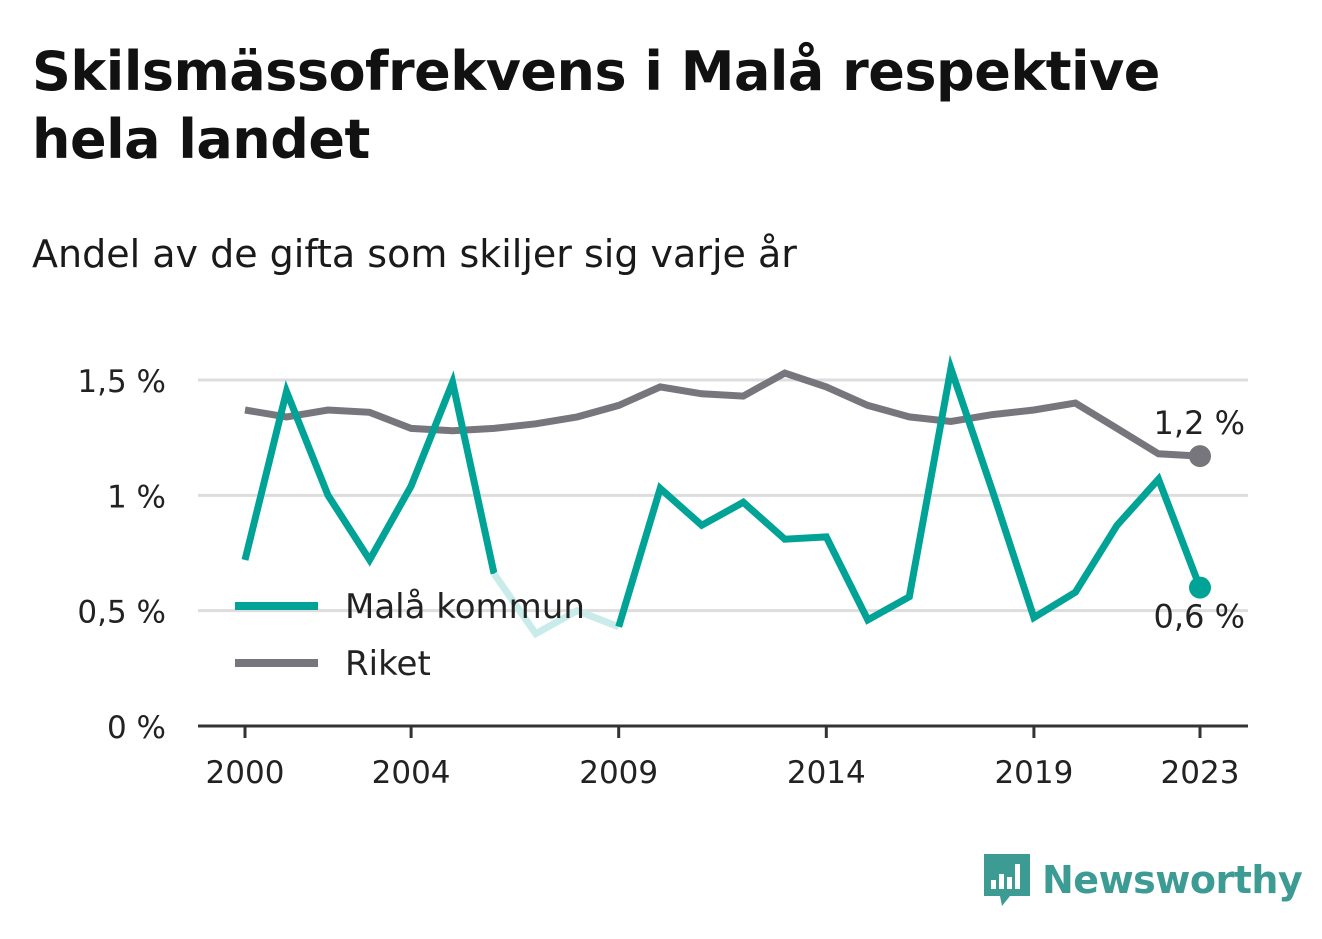  Describe the element at coordinates (1200, 773) in the screenshot. I see `x-tick-label: 2023` at that location.